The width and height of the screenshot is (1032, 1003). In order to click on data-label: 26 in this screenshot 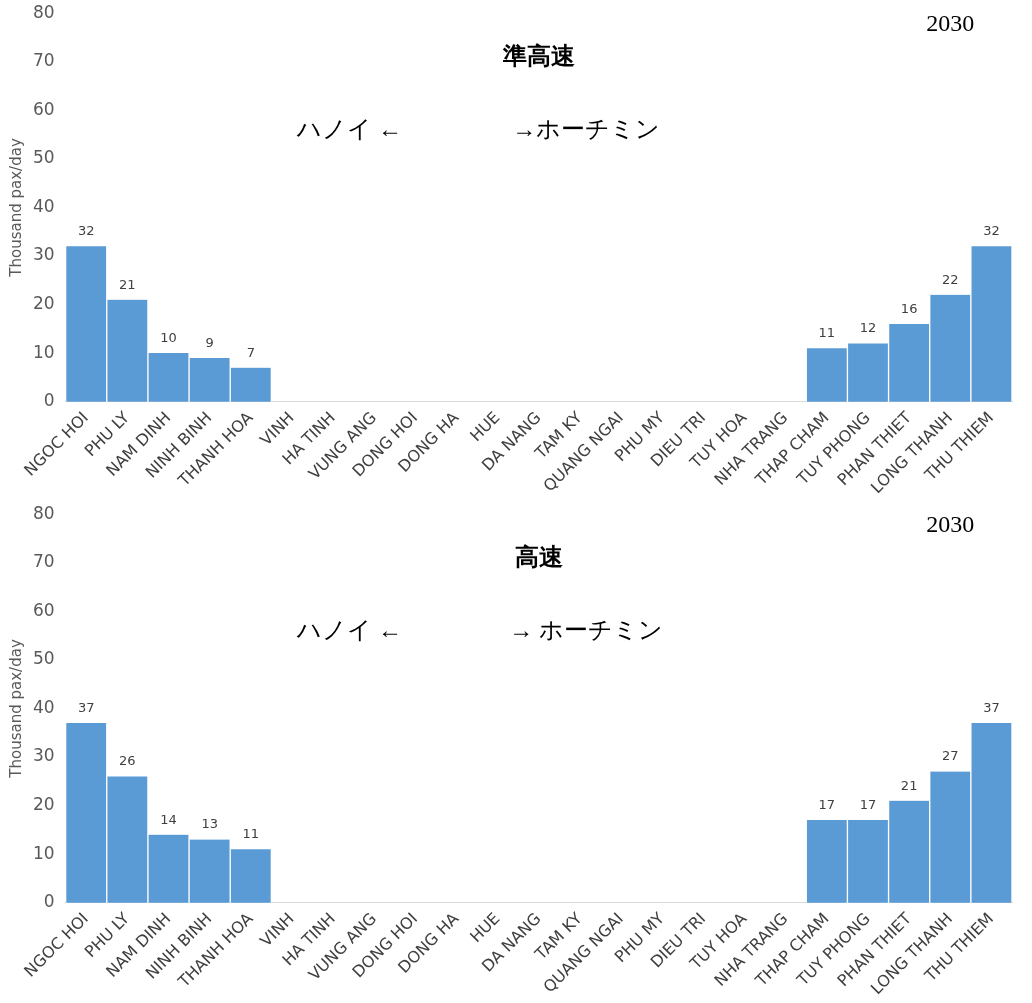, I will do `click(127, 761)`.